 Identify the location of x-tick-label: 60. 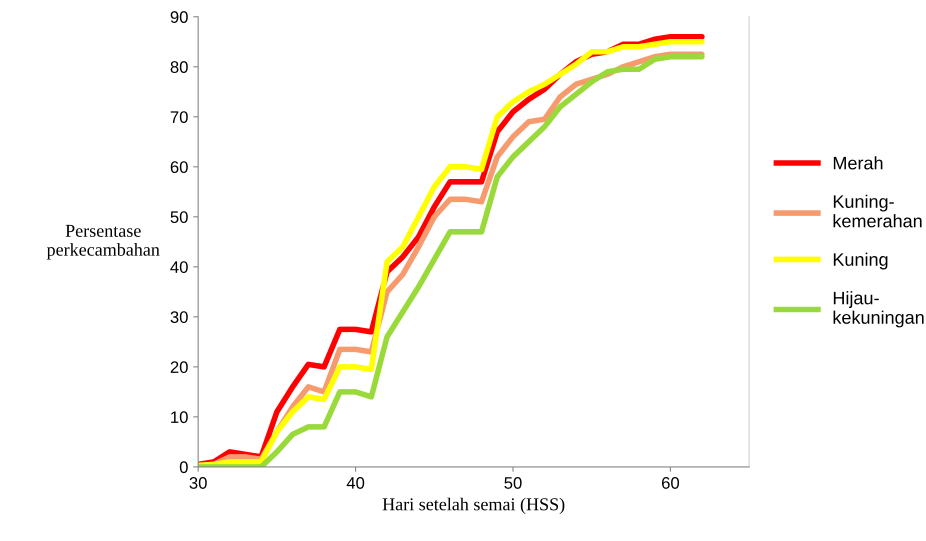
(671, 483).